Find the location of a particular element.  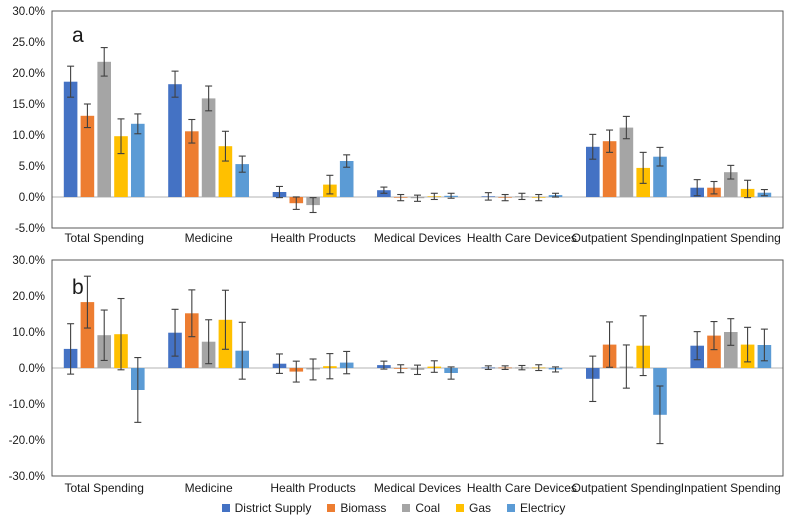

panel-letter: a is located at coordinates (78, 35).